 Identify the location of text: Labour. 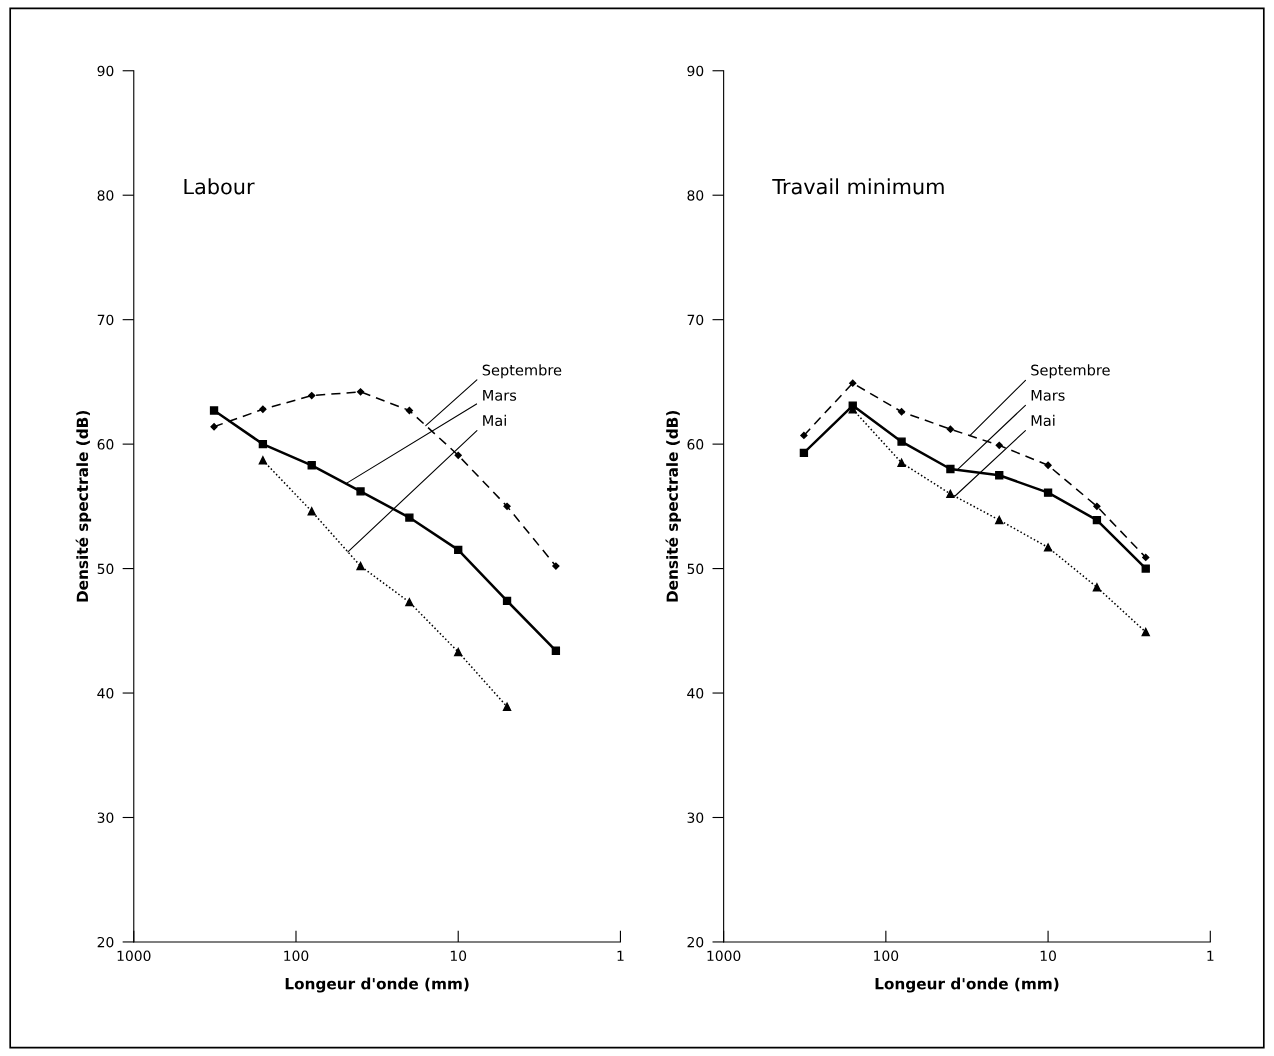
(219, 186).